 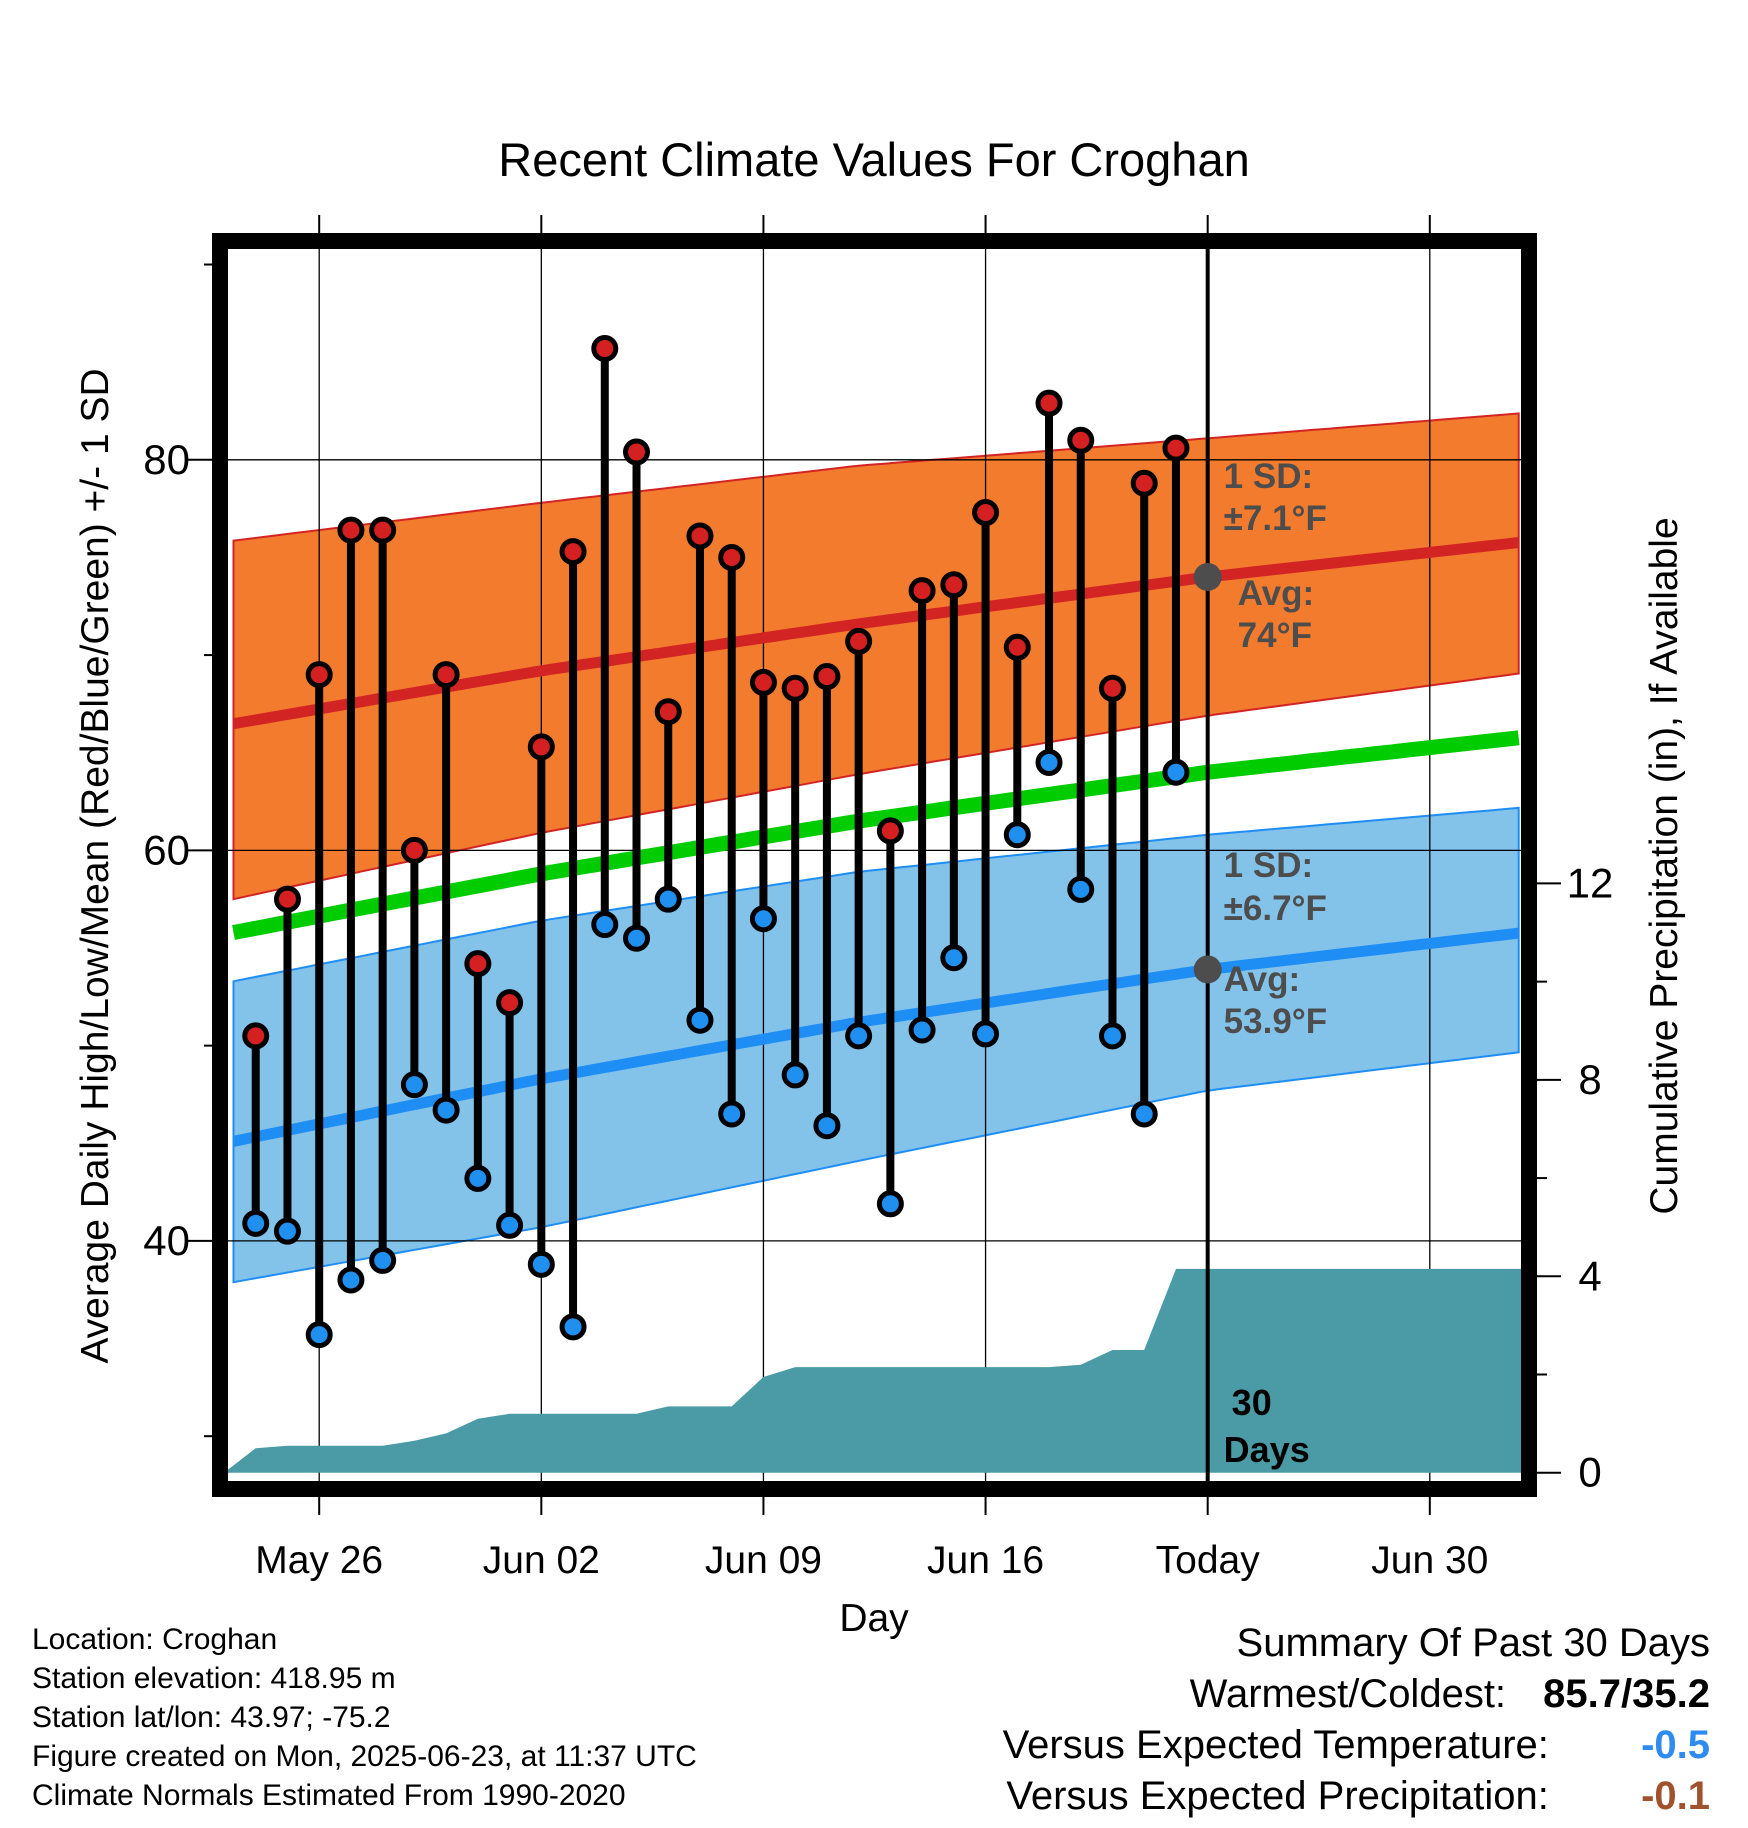 What do you see at coordinates (166, 459) in the screenshot?
I see `y-tick-label: 80` at bounding box center [166, 459].